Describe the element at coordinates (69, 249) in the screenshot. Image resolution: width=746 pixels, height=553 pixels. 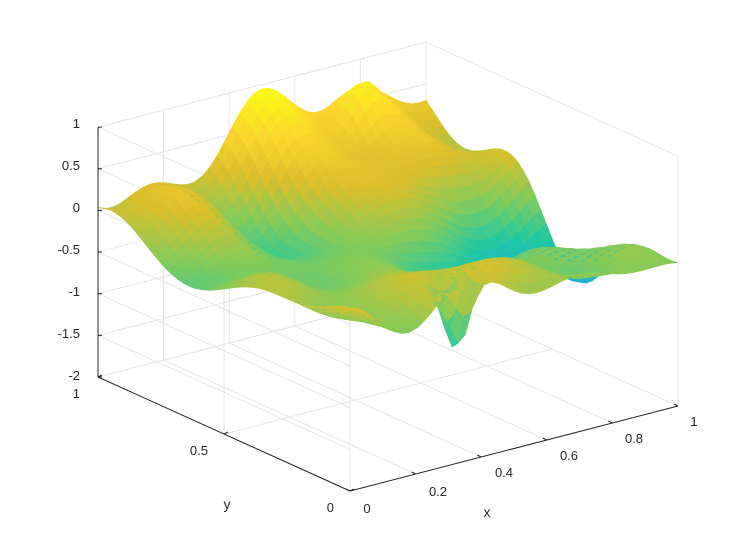
I see `z-tick-label: -0.5` at that location.